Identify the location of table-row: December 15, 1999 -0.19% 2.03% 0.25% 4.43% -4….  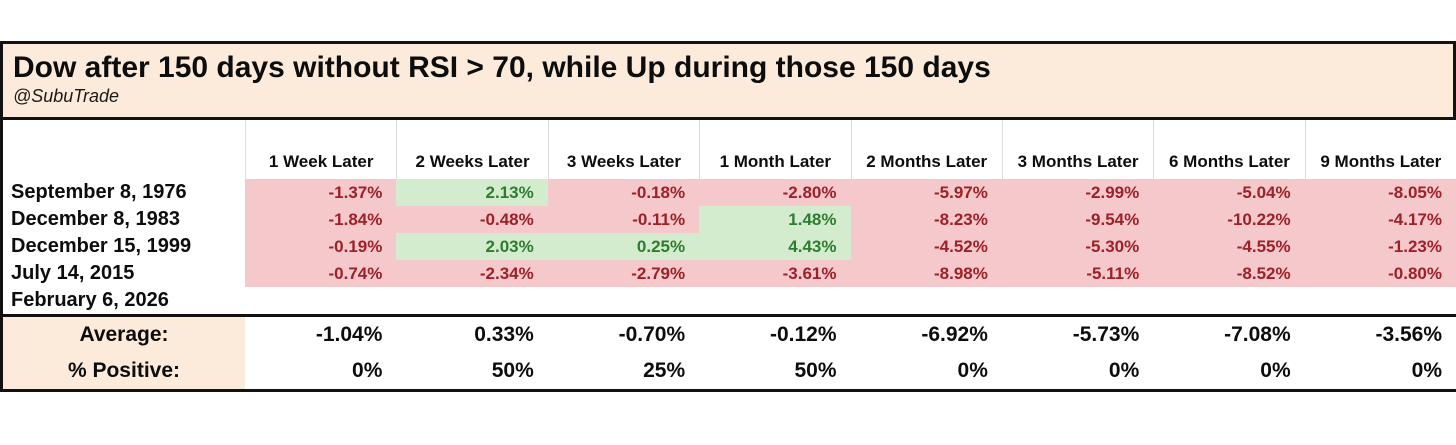
(729, 246).